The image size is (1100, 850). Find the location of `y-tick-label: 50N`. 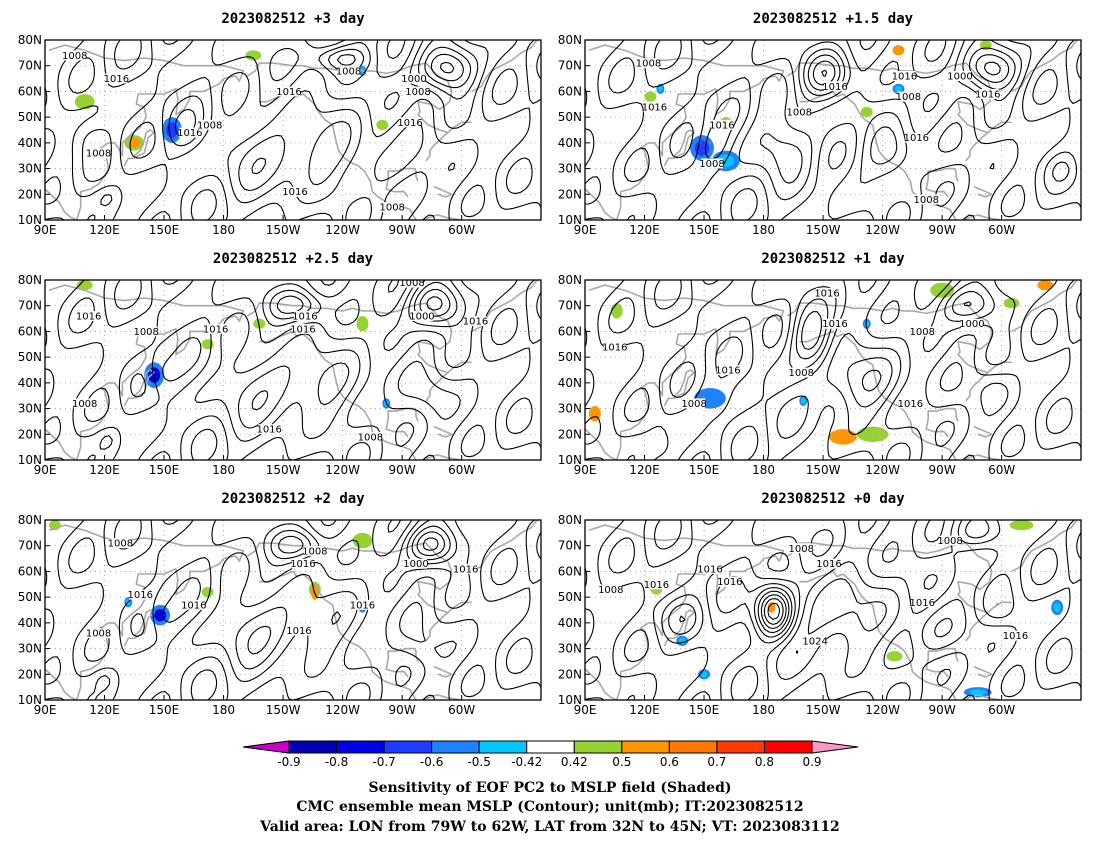

y-tick-label: 50N is located at coordinates (30, 357).